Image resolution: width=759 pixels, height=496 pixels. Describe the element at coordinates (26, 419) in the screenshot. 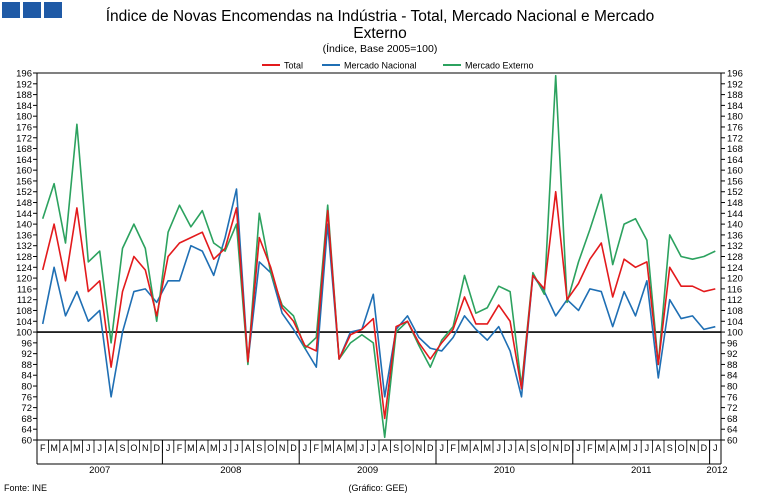

I see `y-tick-label-left: 68` at that location.